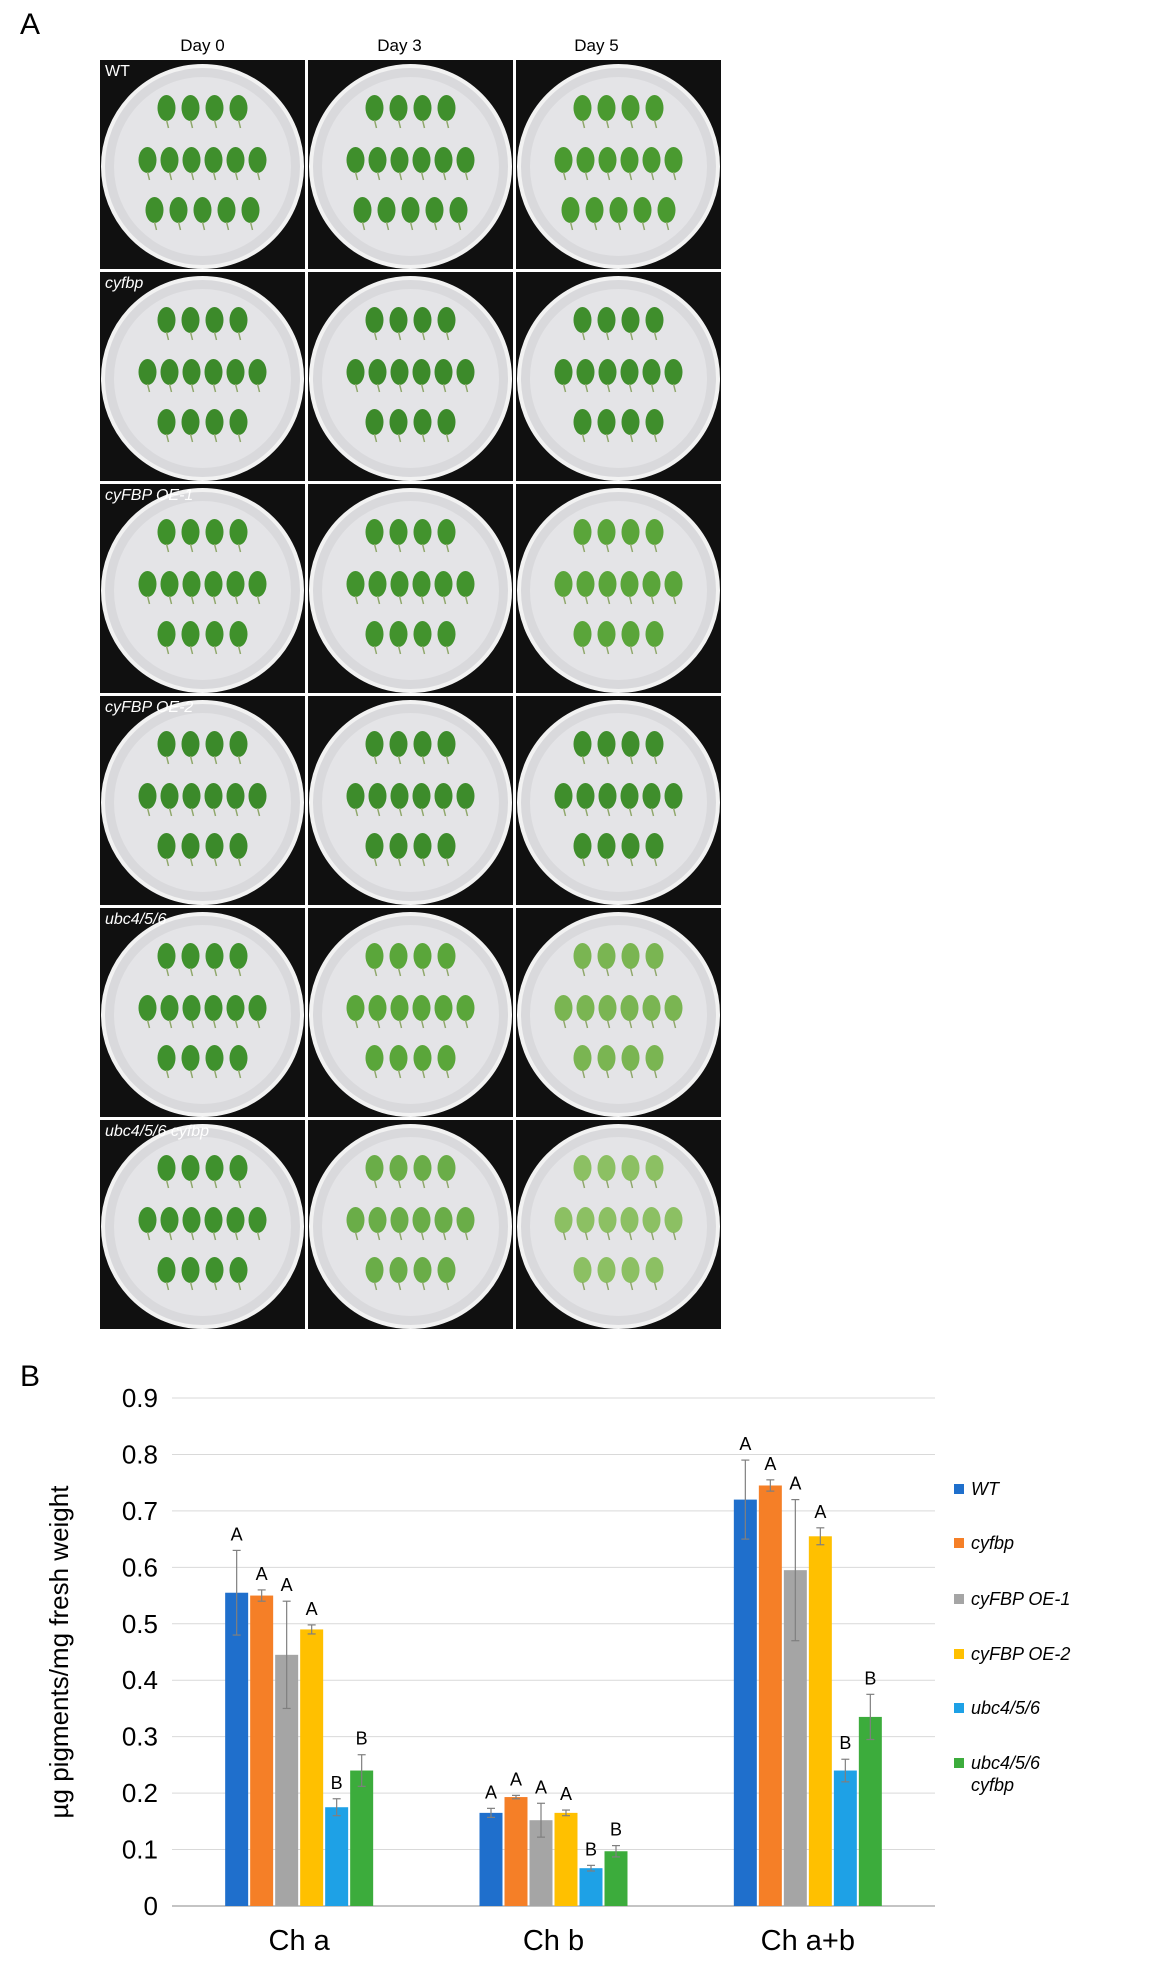 Image resolution: width=1176 pixels, height=1967 pixels. I want to click on plate-photo: ubc4/5/6 cyfbp, so click(202, 1224).